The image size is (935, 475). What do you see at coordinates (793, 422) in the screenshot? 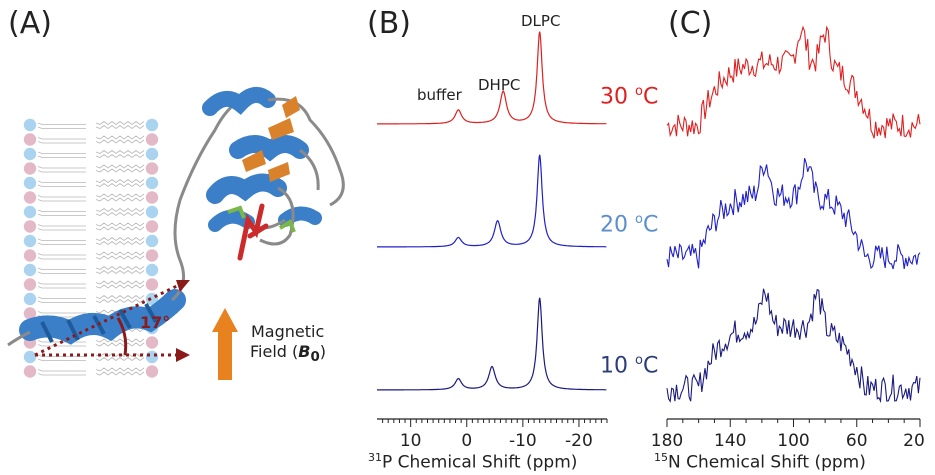
I see `n15-axis` at bounding box center [793, 422].